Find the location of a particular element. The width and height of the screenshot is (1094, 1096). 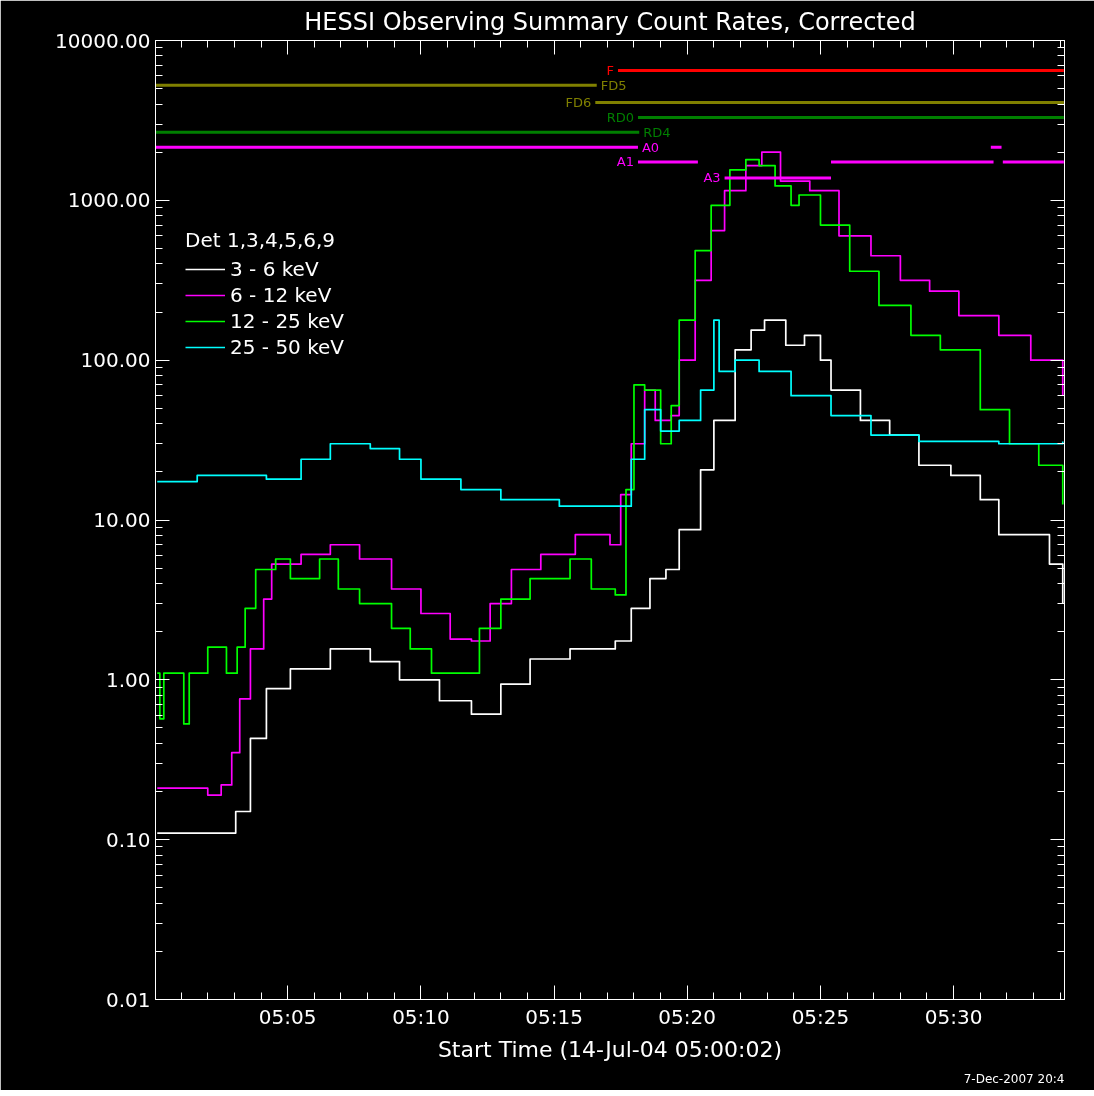

series-label: A0 is located at coordinates (650, 147).